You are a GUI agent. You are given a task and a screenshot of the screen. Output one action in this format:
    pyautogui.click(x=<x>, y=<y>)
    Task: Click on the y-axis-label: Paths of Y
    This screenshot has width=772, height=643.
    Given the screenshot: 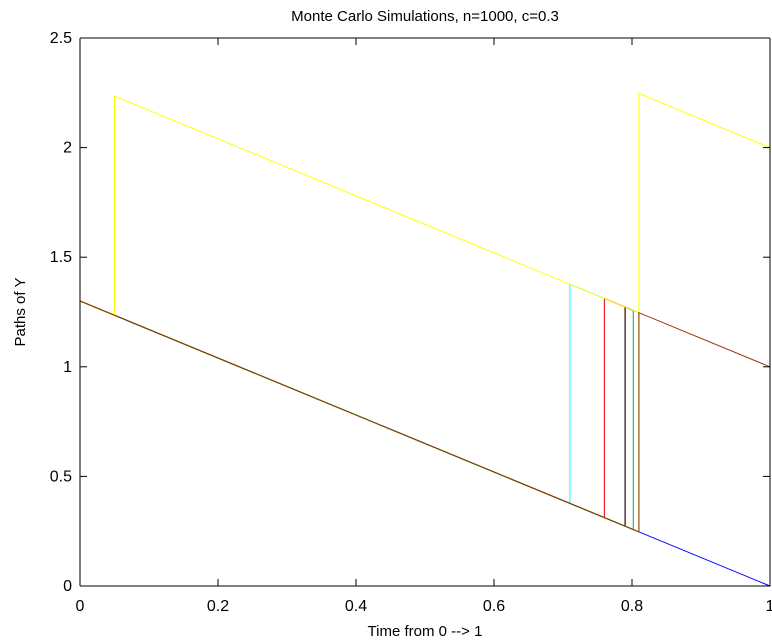 What is the action you would take?
    pyautogui.click(x=20, y=312)
    